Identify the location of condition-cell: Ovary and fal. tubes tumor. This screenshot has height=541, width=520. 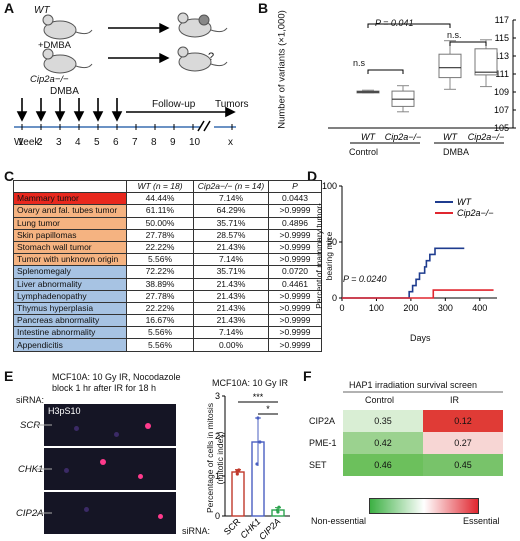
(70, 211).